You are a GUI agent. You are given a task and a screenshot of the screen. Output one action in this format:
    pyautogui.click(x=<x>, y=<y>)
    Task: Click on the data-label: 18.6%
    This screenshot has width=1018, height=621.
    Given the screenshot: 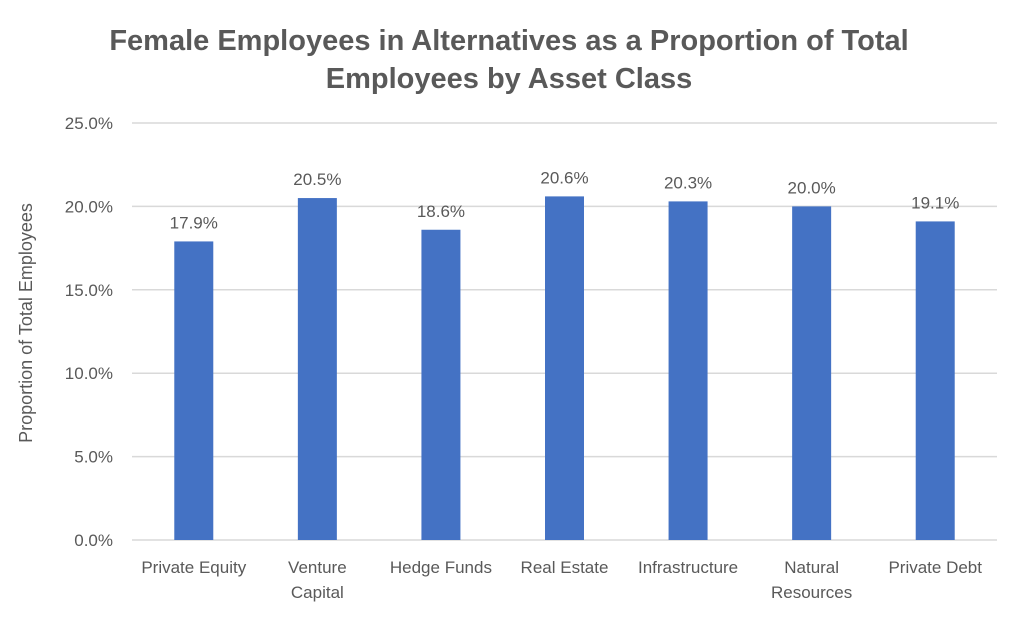 What is the action you would take?
    pyautogui.click(x=441, y=211)
    